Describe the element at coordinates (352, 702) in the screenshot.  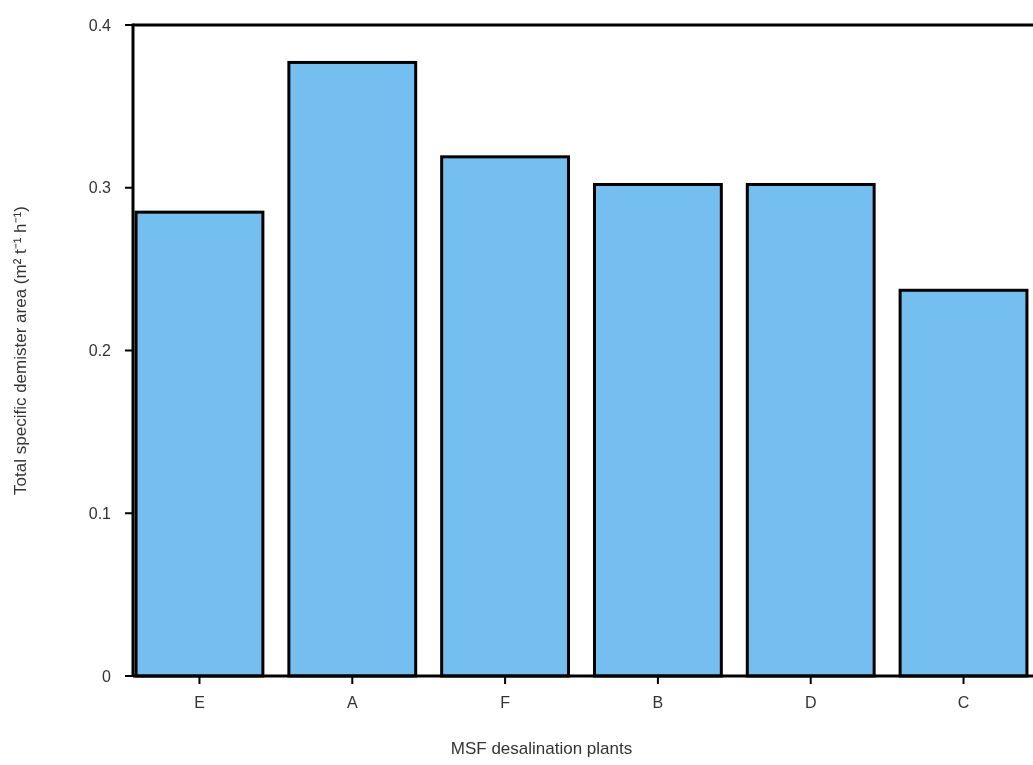
I see `x-tick-label: A` at that location.